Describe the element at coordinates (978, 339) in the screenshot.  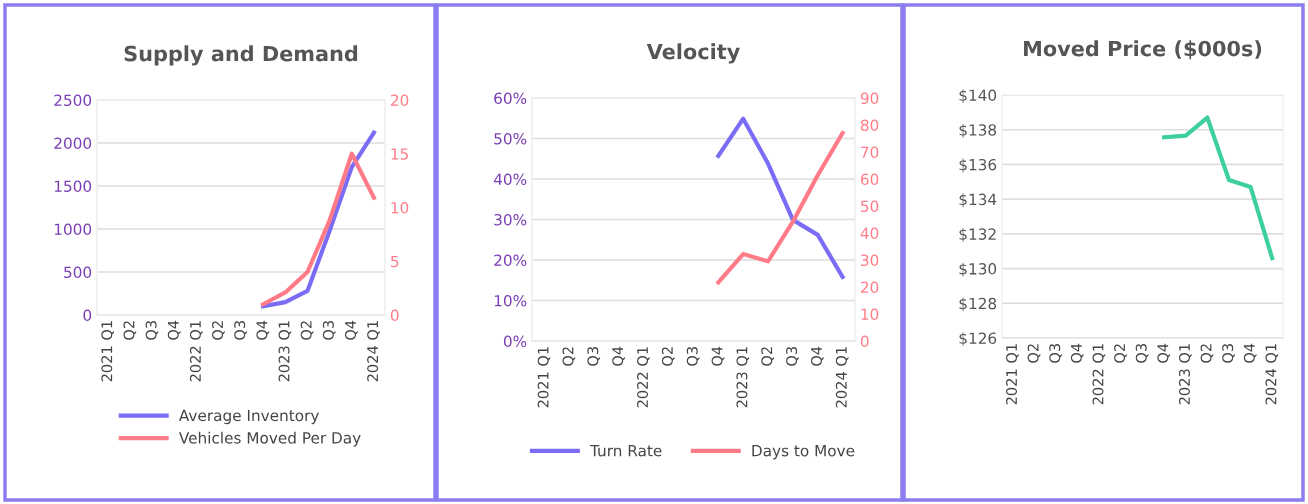
I see `y-tick-label: $126` at that location.